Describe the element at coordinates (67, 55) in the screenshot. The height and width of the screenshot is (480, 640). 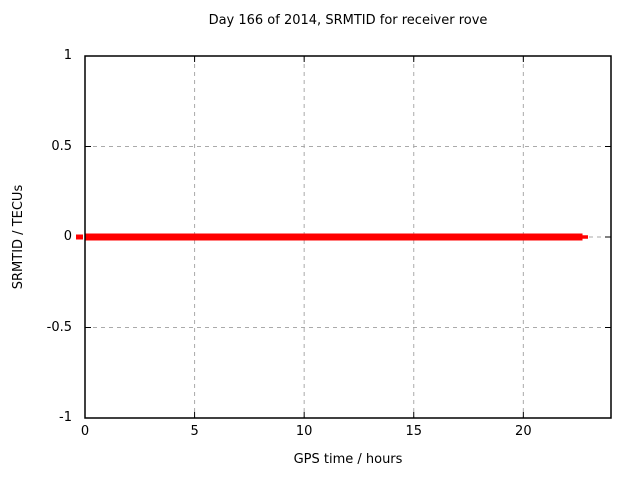
I see `y-tick-label: 1` at that location.